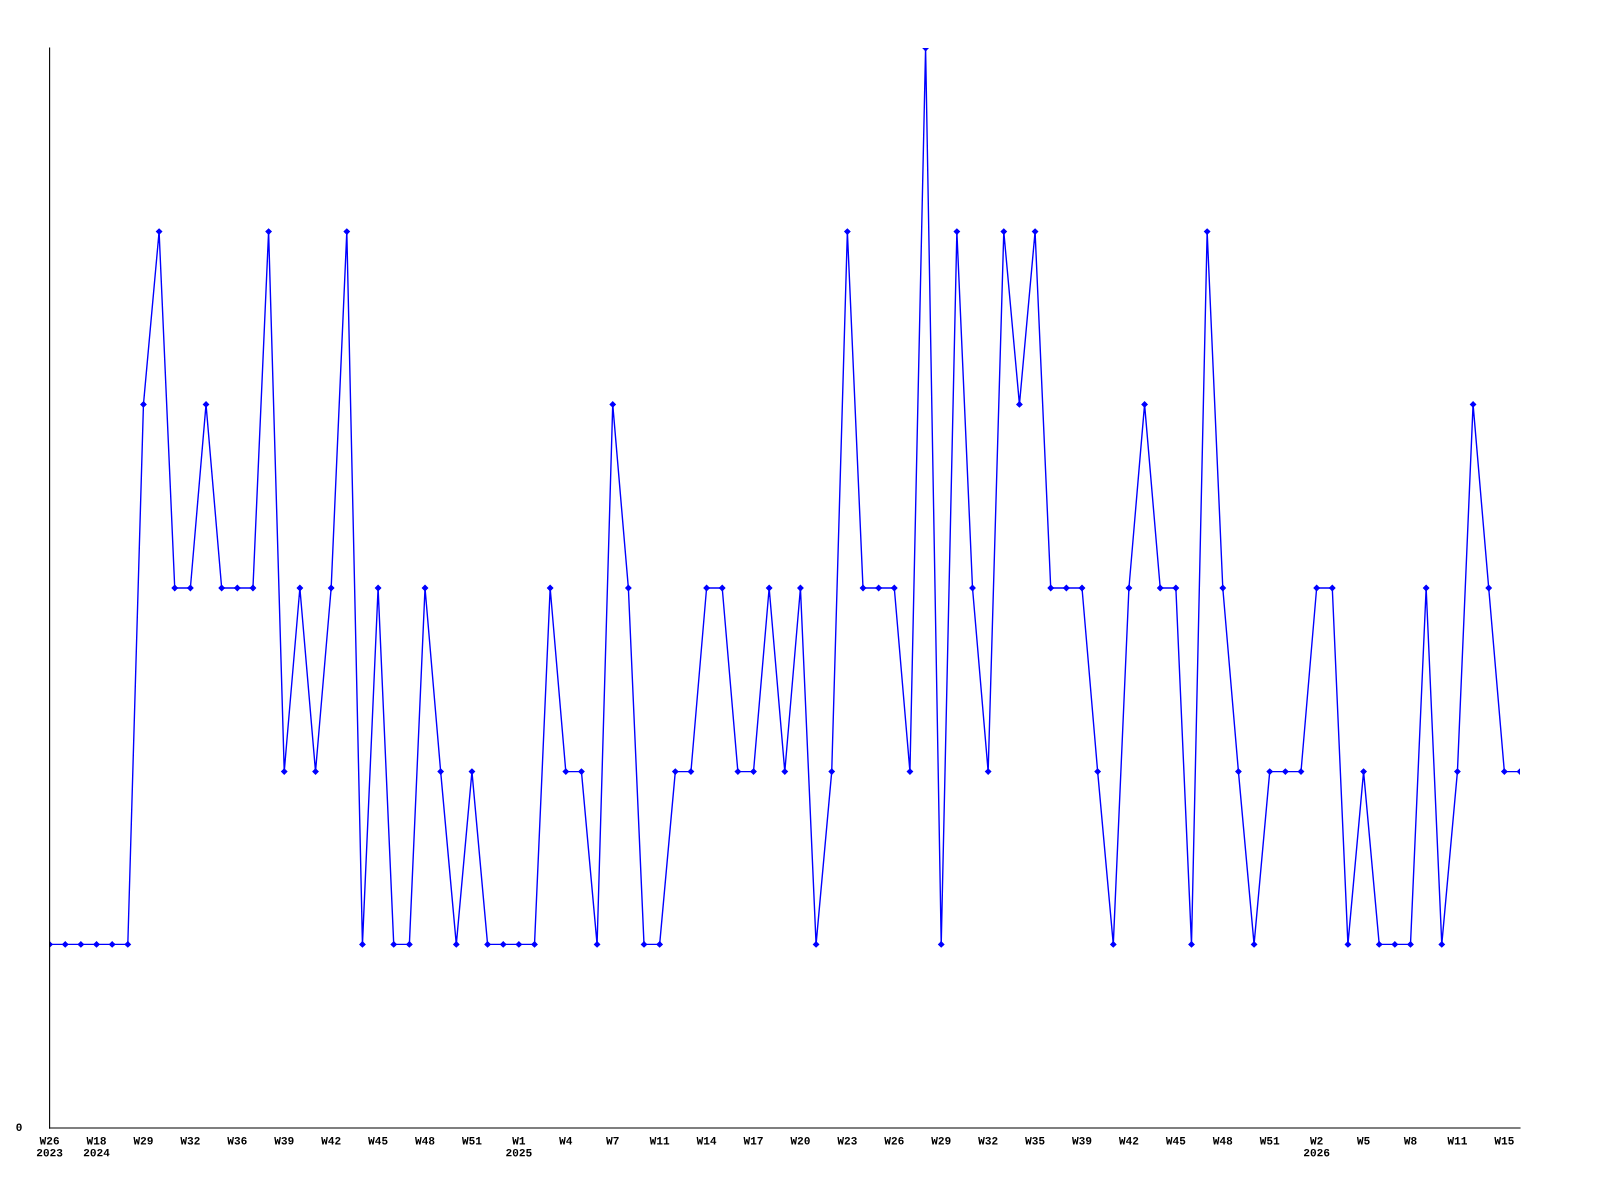 Image resolution: width=1600 pixels, height=1200 pixels. I want to click on x-tick-label: W1 2025, so click(519, 1147).